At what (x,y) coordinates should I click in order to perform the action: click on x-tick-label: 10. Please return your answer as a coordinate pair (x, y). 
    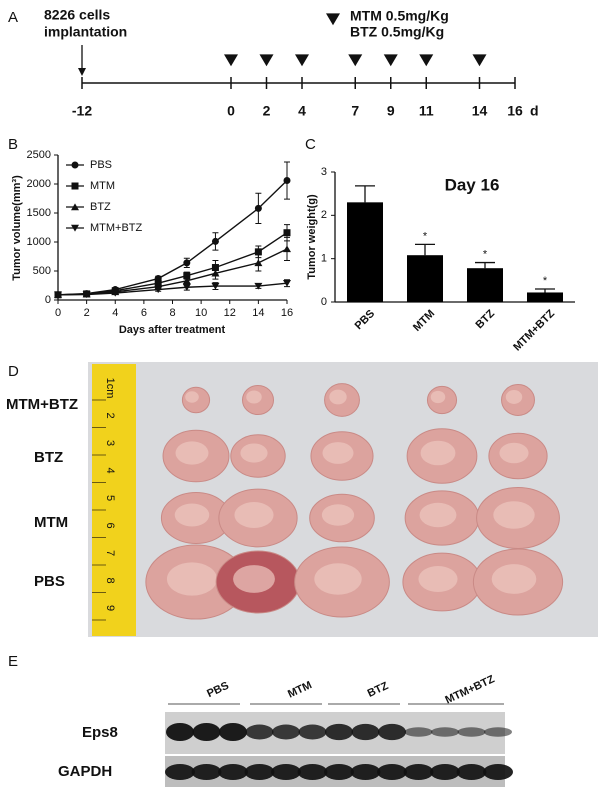
    Looking at the image, I should click on (201, 313).